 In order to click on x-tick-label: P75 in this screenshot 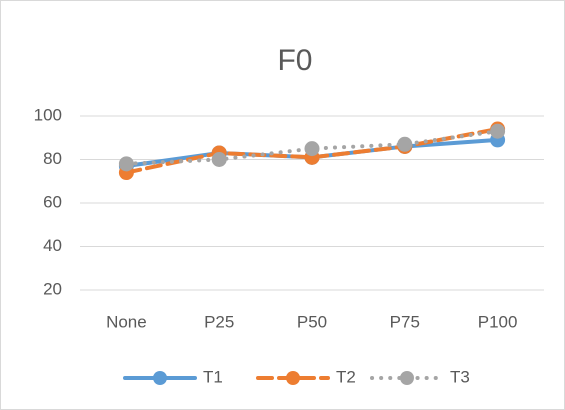, I will do `click(405, 321)`.